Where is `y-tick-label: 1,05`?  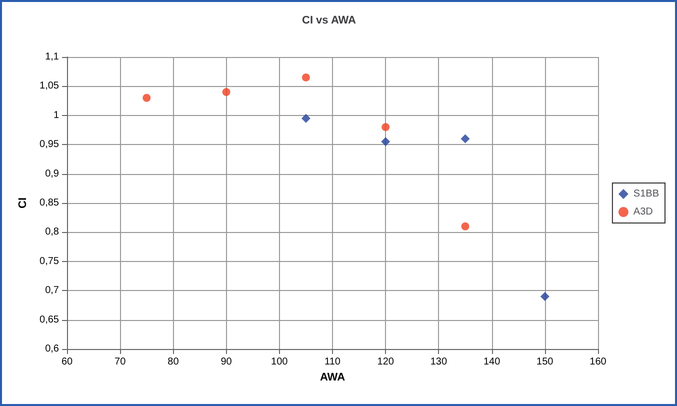 y-tick-label: 1,05 is located at coordinates (50, 86).